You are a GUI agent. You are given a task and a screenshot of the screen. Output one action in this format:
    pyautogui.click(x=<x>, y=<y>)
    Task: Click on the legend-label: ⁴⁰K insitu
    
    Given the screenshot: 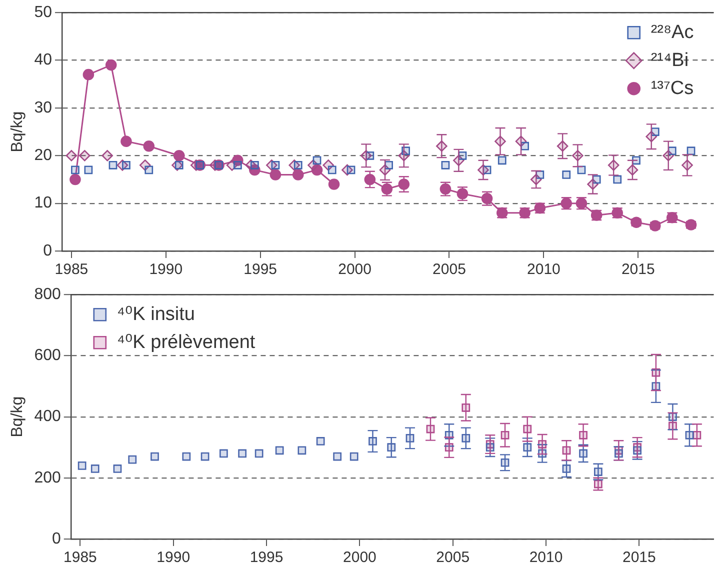 What is the action you would take?
    pyautogui.click(x=155, y=314)
    